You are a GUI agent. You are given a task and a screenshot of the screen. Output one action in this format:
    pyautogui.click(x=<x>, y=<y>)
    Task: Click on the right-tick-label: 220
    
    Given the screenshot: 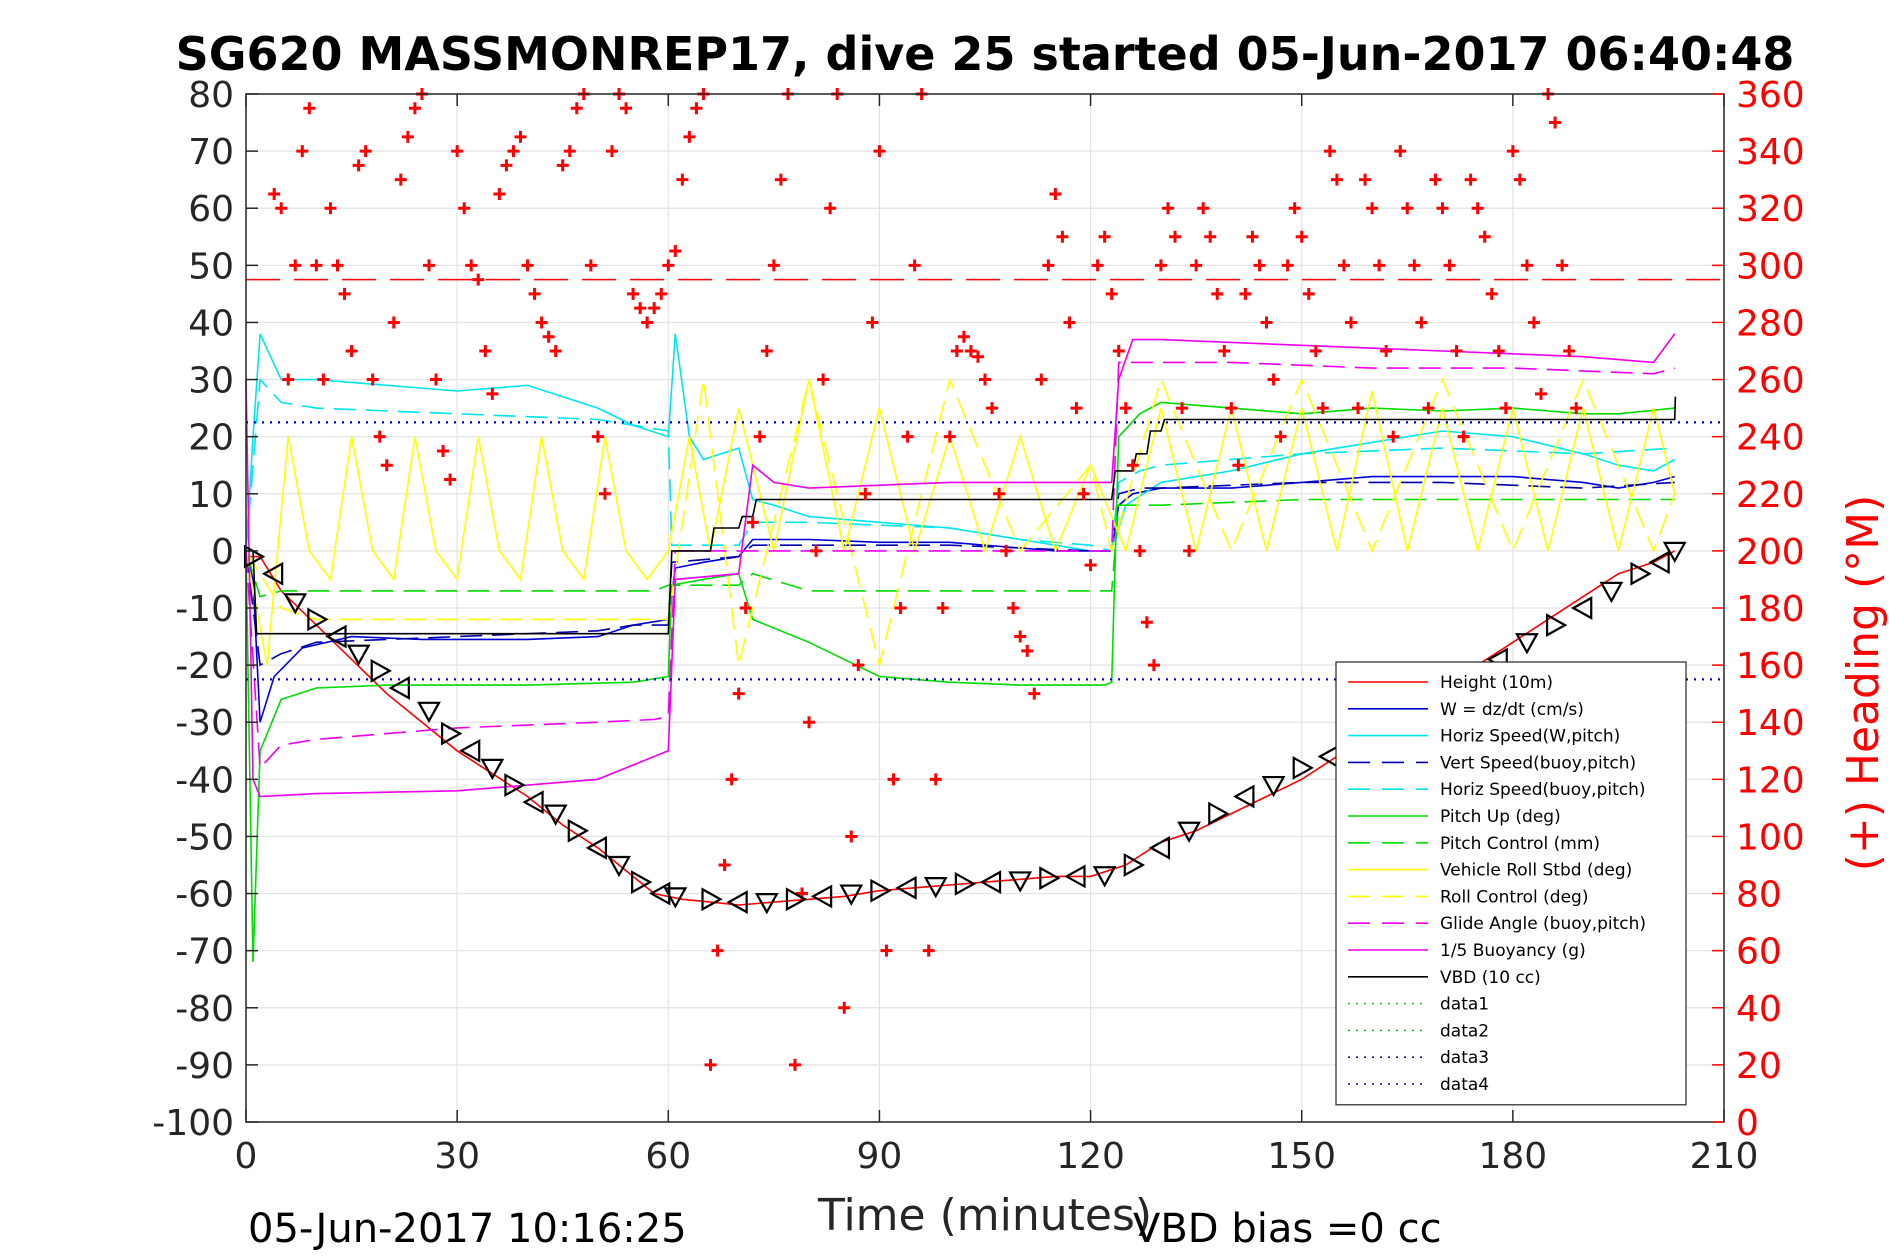 What is the action you would take?
    pyautogui.click(x=1770, y=495)
    